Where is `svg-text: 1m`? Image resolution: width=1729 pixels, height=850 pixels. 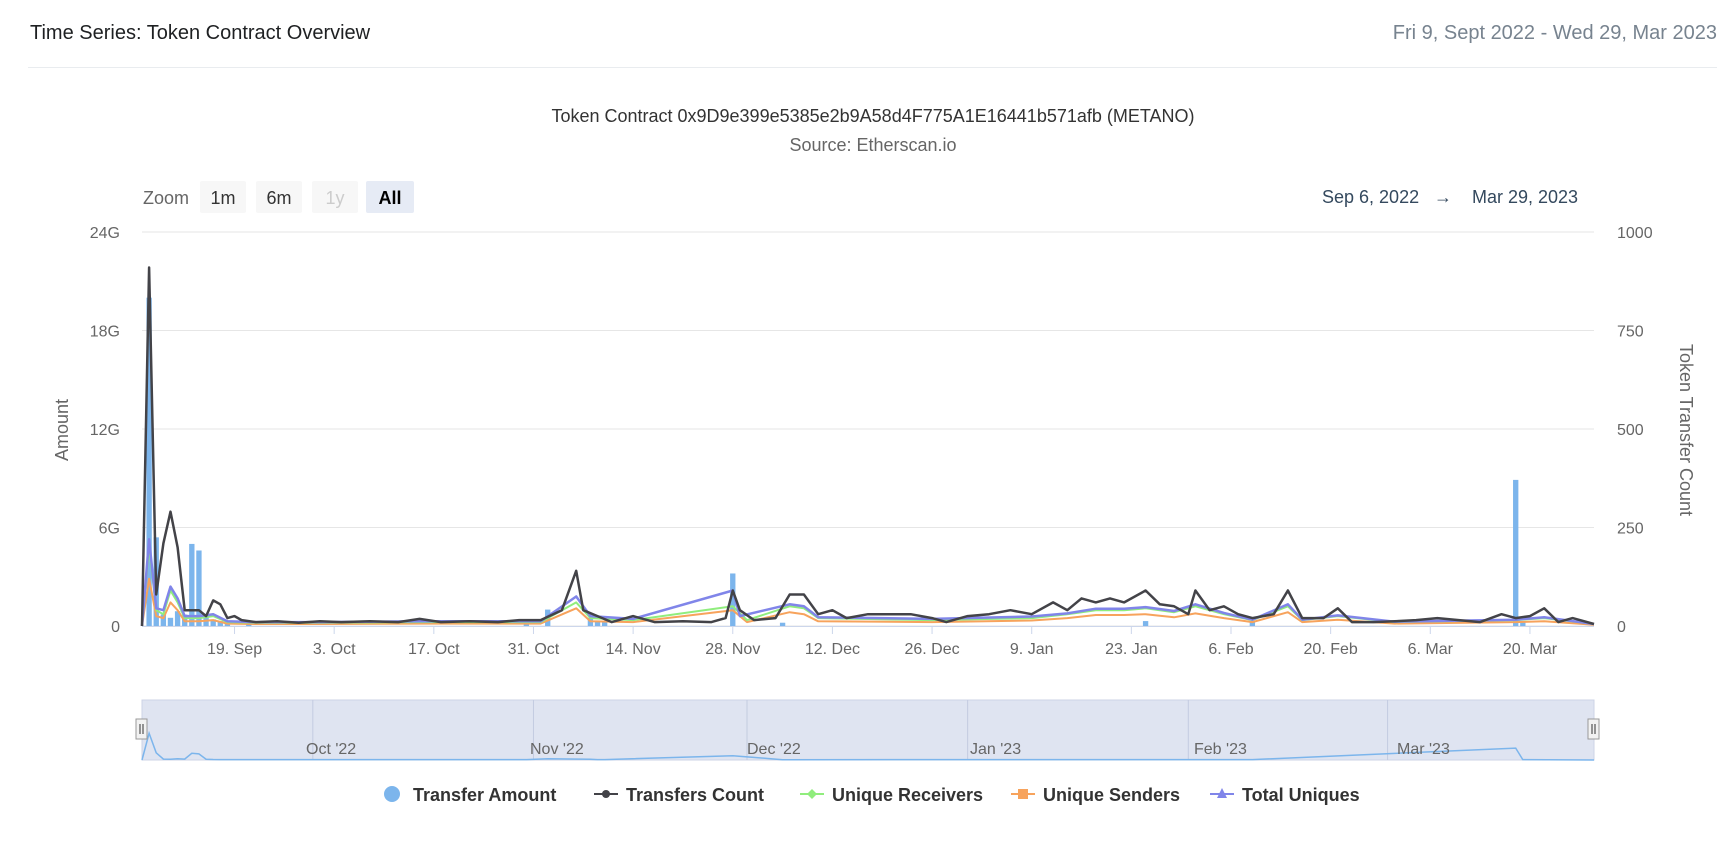 svg-text: 1m is located at coordinates (222, 198).